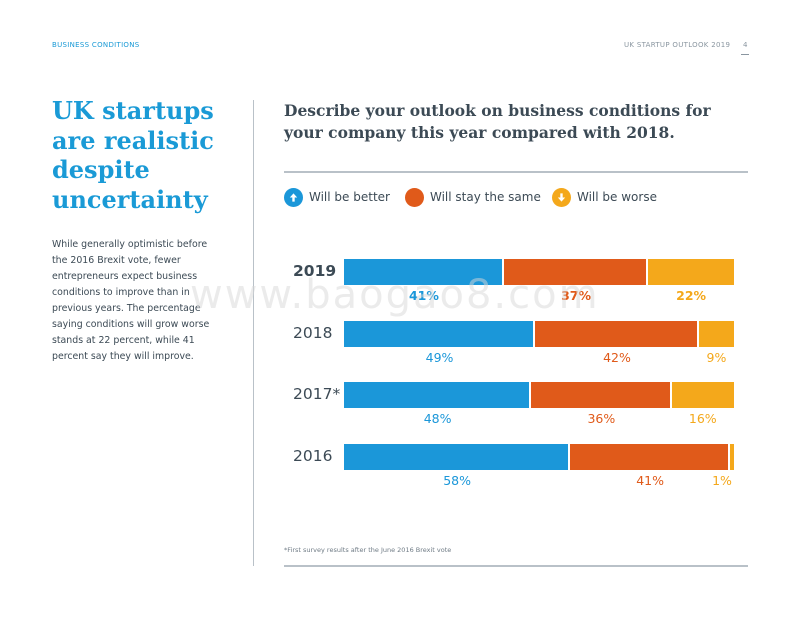 The width and height of the screenshot is (800, 619). Describe the element at coordinates (437, 418) in the screenshot. I see `data-label-better: 48%` at that location.